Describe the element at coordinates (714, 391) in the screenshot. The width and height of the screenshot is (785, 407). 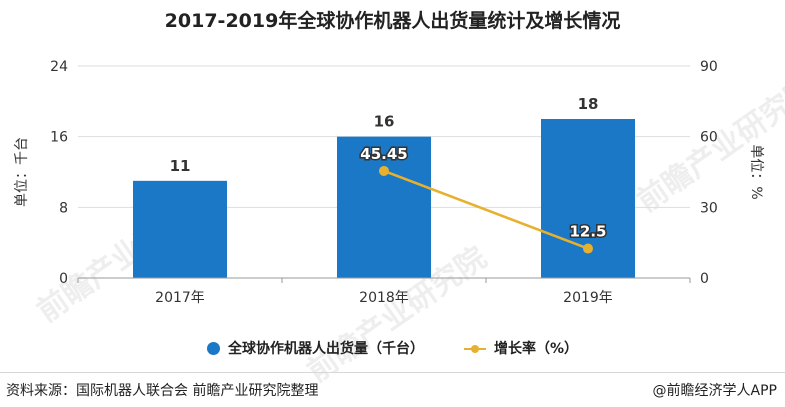
I see `credit-note: @前瞻经济学人APP` at that location.